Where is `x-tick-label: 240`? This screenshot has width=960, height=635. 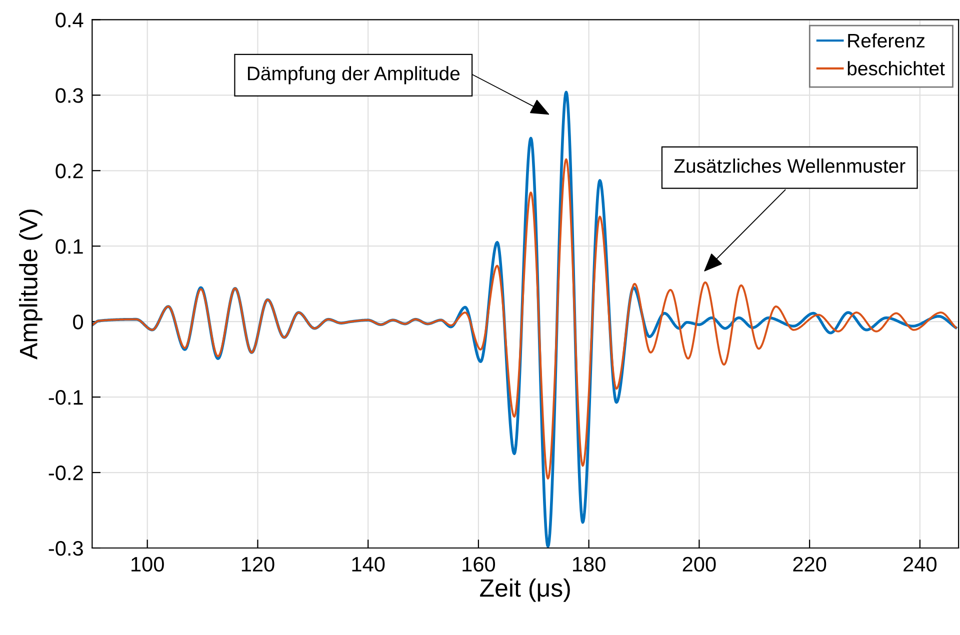
x-tick-label: 240 is located at coordinates (920, 564).